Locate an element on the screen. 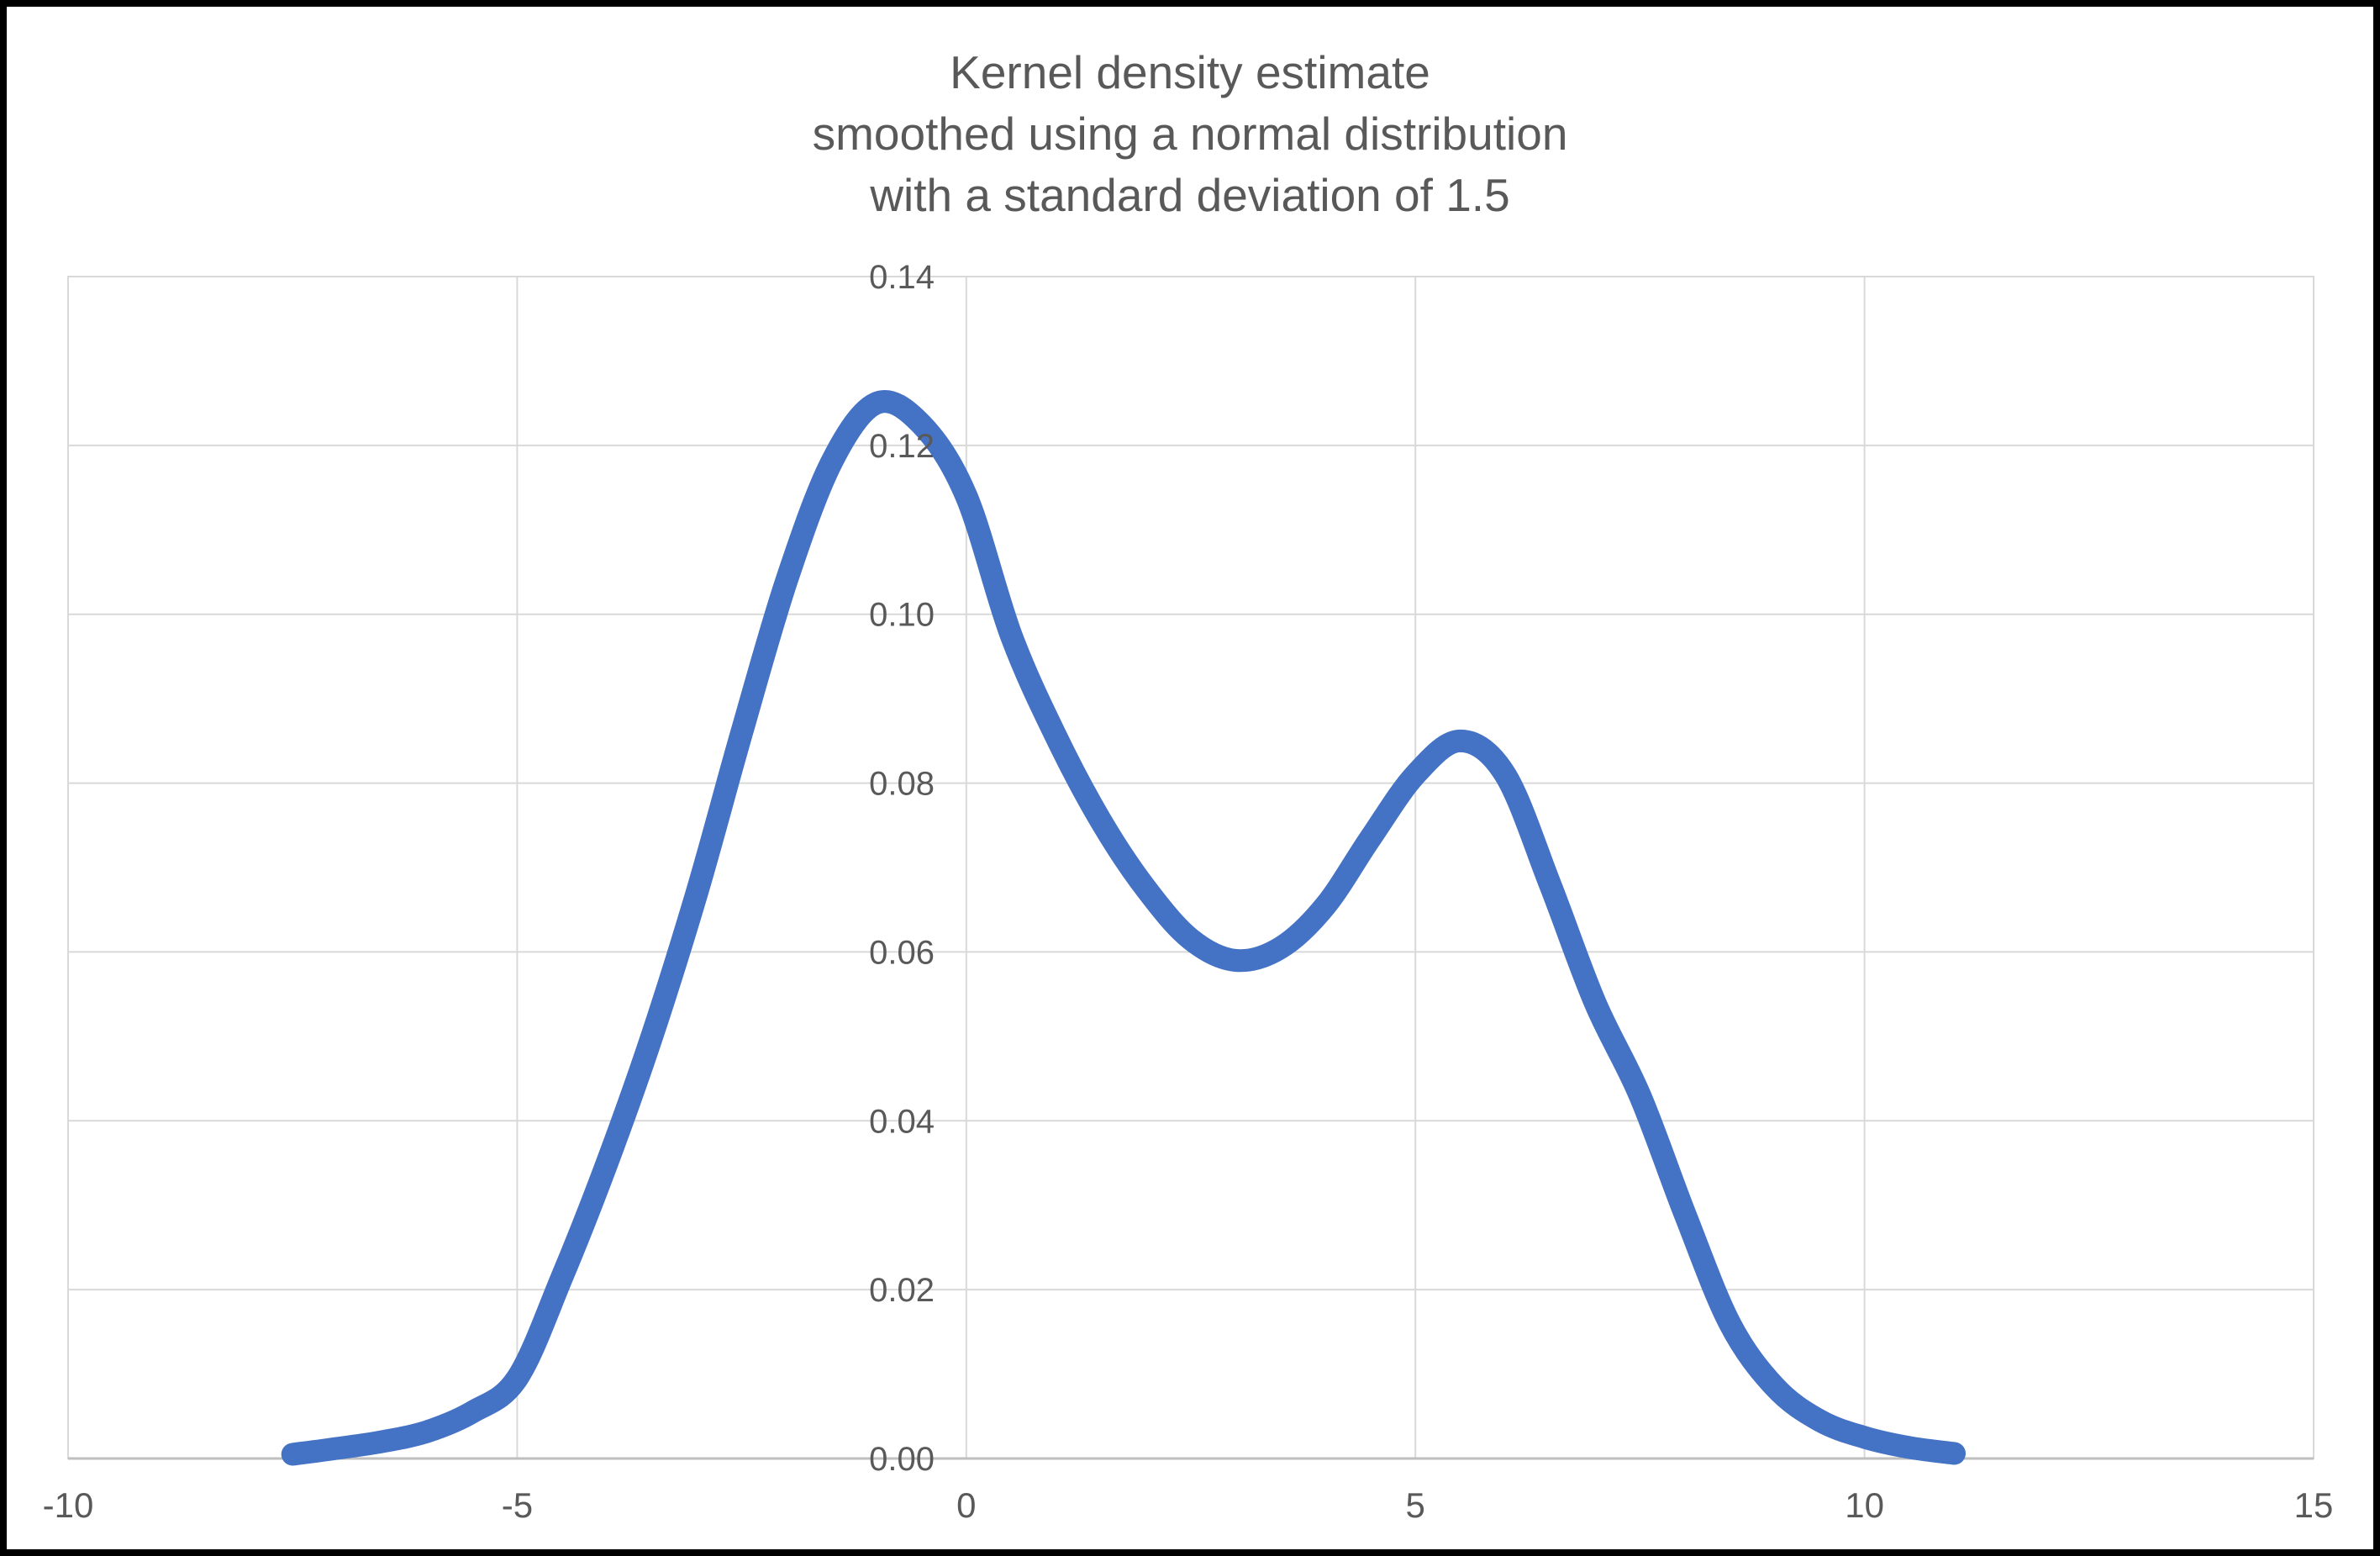 This screenshot has width=2380, height=1556. y-tick-label: 0.06 is located at coordinates (902, 952).